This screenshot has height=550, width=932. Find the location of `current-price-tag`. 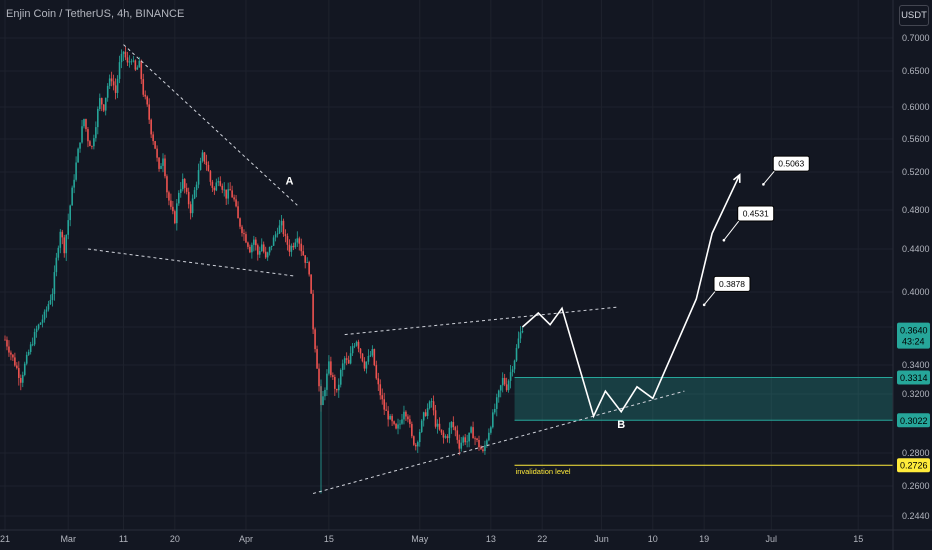

current-price-tag is located at coordinates (913, 335).